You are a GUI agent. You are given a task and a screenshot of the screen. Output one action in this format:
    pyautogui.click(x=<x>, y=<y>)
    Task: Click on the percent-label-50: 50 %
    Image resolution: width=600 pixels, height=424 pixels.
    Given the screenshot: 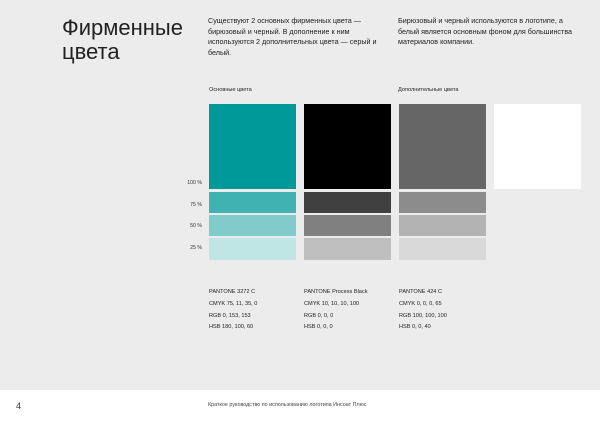 What is the action you would take?
    pyautogui.click(x=196, y=226)
    